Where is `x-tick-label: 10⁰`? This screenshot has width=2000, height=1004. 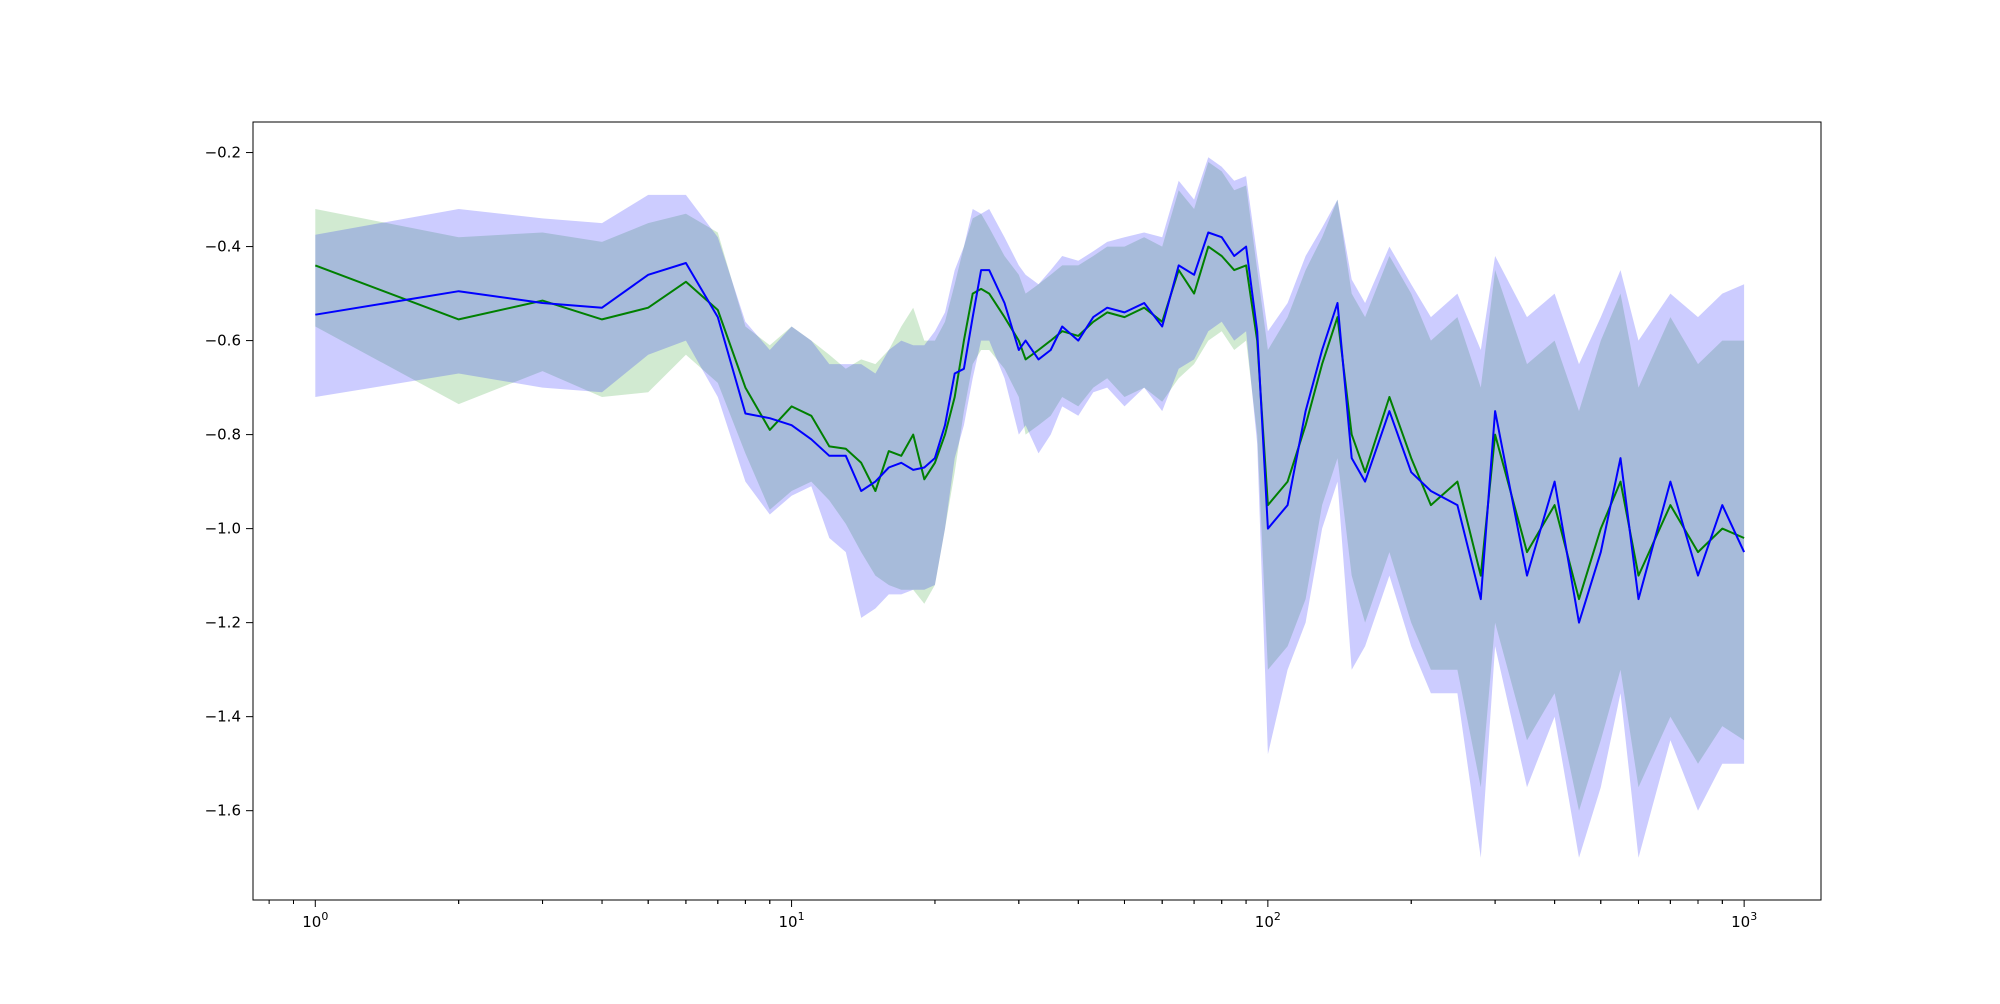 x-tick-label: 10⁰ is located at coordinates (315, 920).